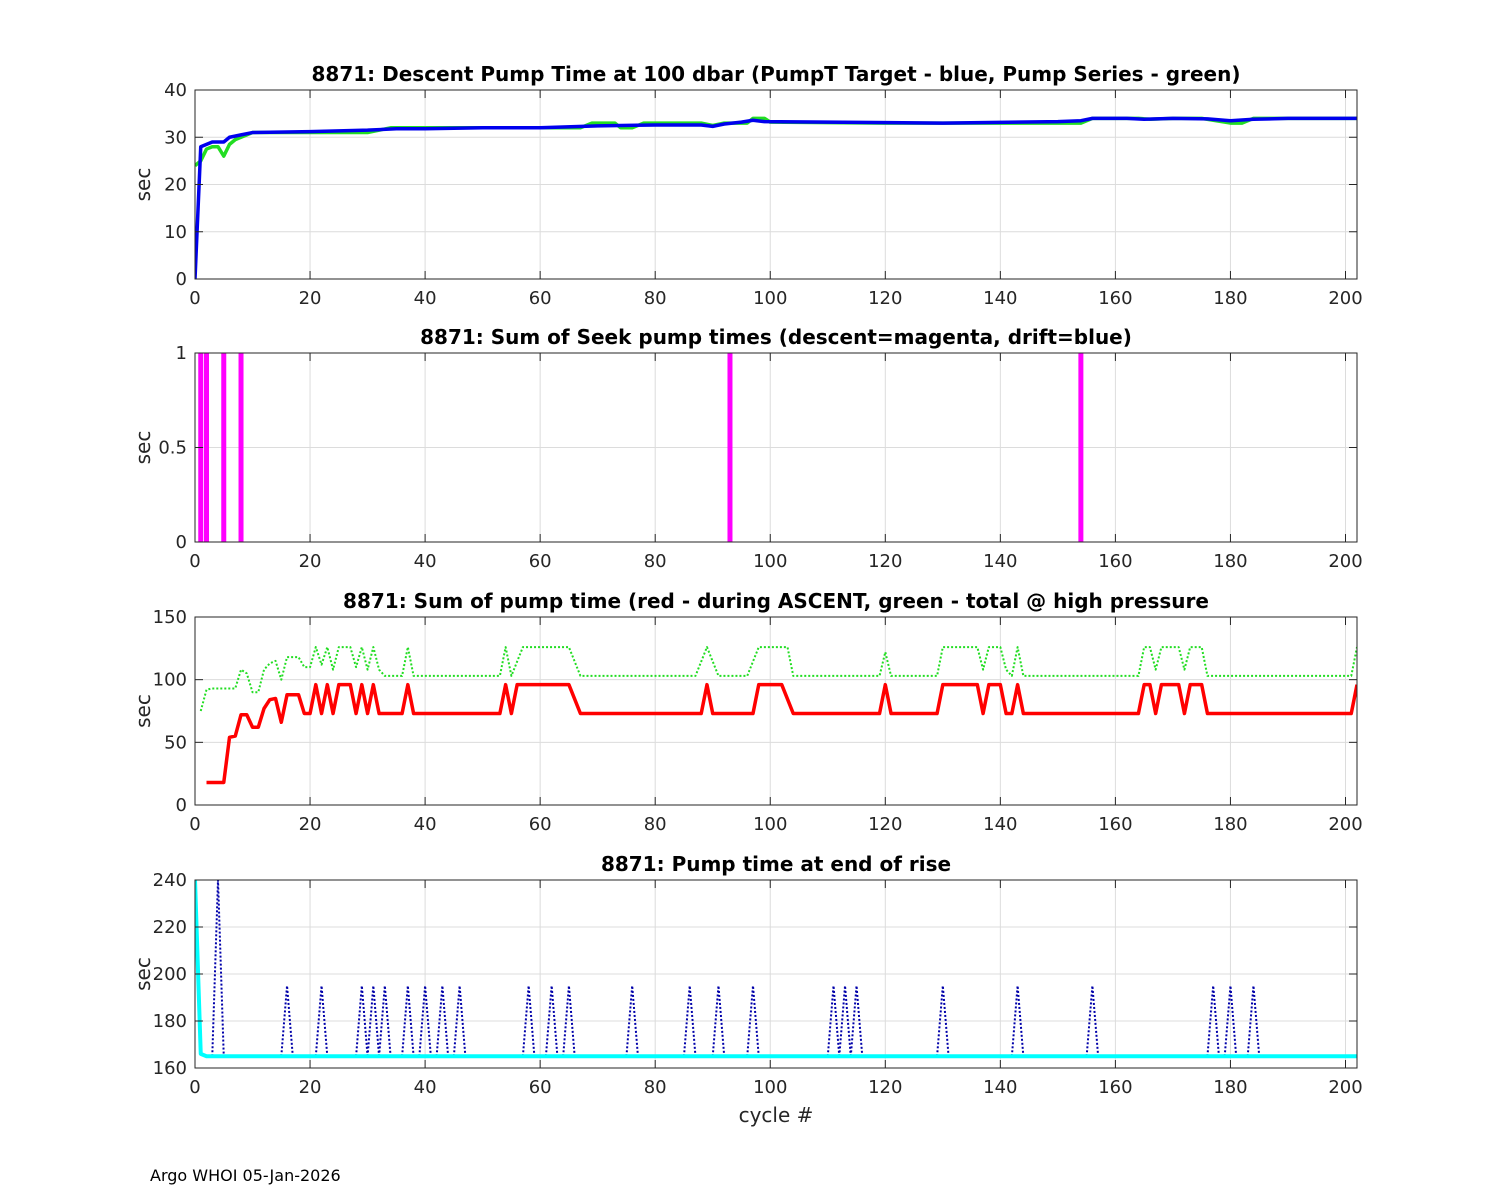  What do you see at coordinates (181, 353) in the screenshot?
I see `y-tick-label: 1` at bounding box center [181, 353].